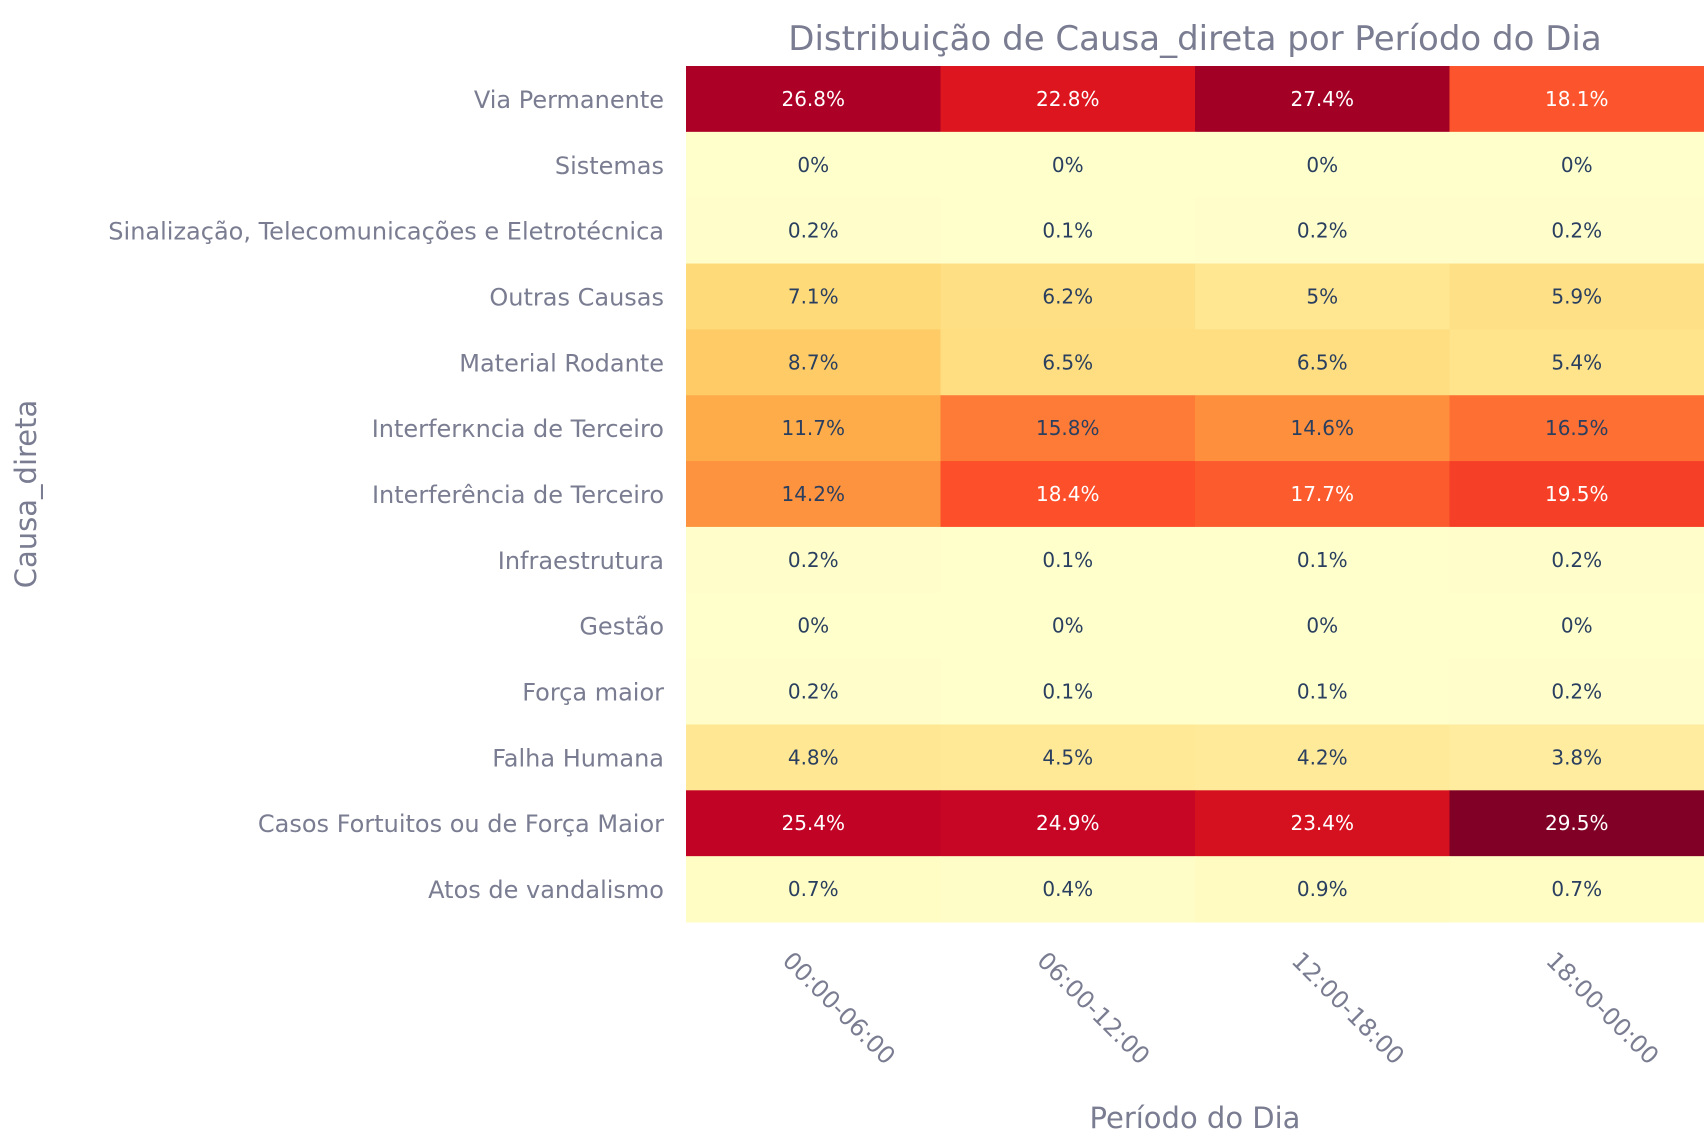 Image resolution: width=1704 pixels, height=1142 pixels. What do you see at coordinates (1068, 494) in the screenshot?
I see `cell-value-label: 18.4%` at bounding box center [1068, 494].